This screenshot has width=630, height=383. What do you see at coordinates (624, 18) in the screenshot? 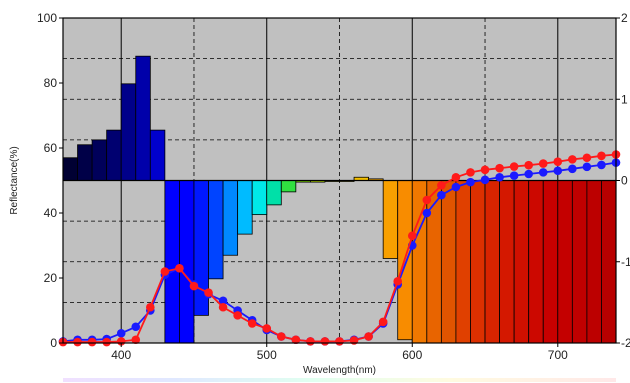
I see `y2-tick-label: 2` at bounding box center [624, 18].